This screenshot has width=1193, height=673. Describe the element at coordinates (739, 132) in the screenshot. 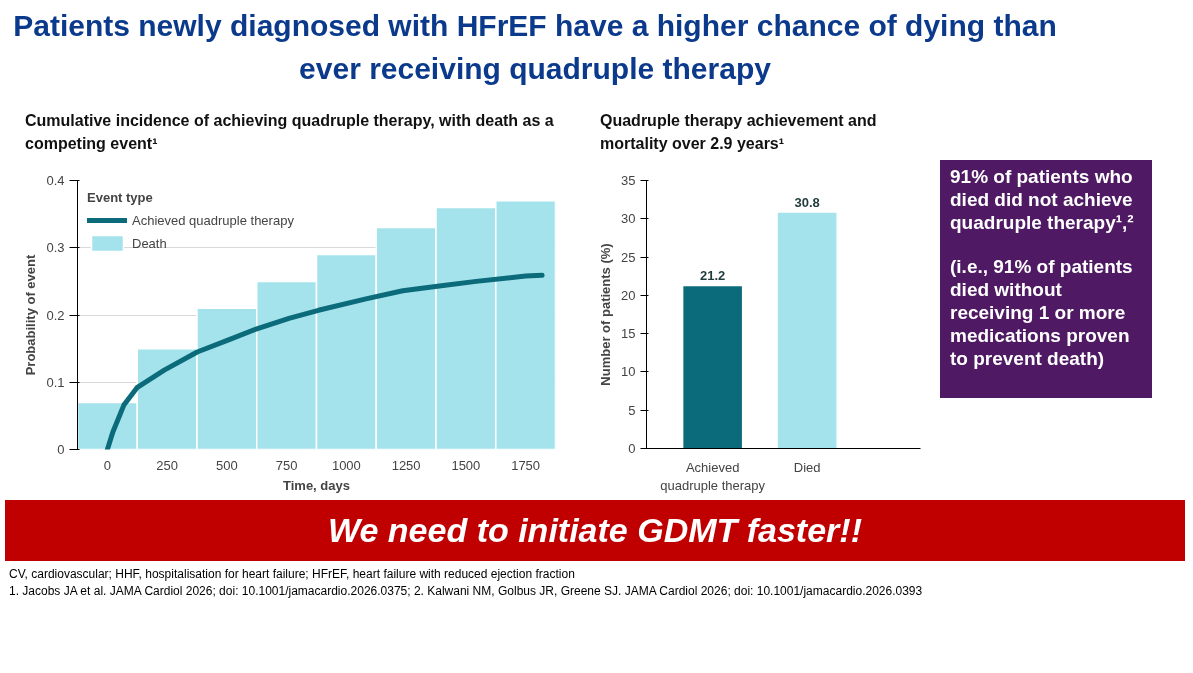

I see `chart-title: Quadruple therapy achievement and mortality over 2.9 years¹` at that location.